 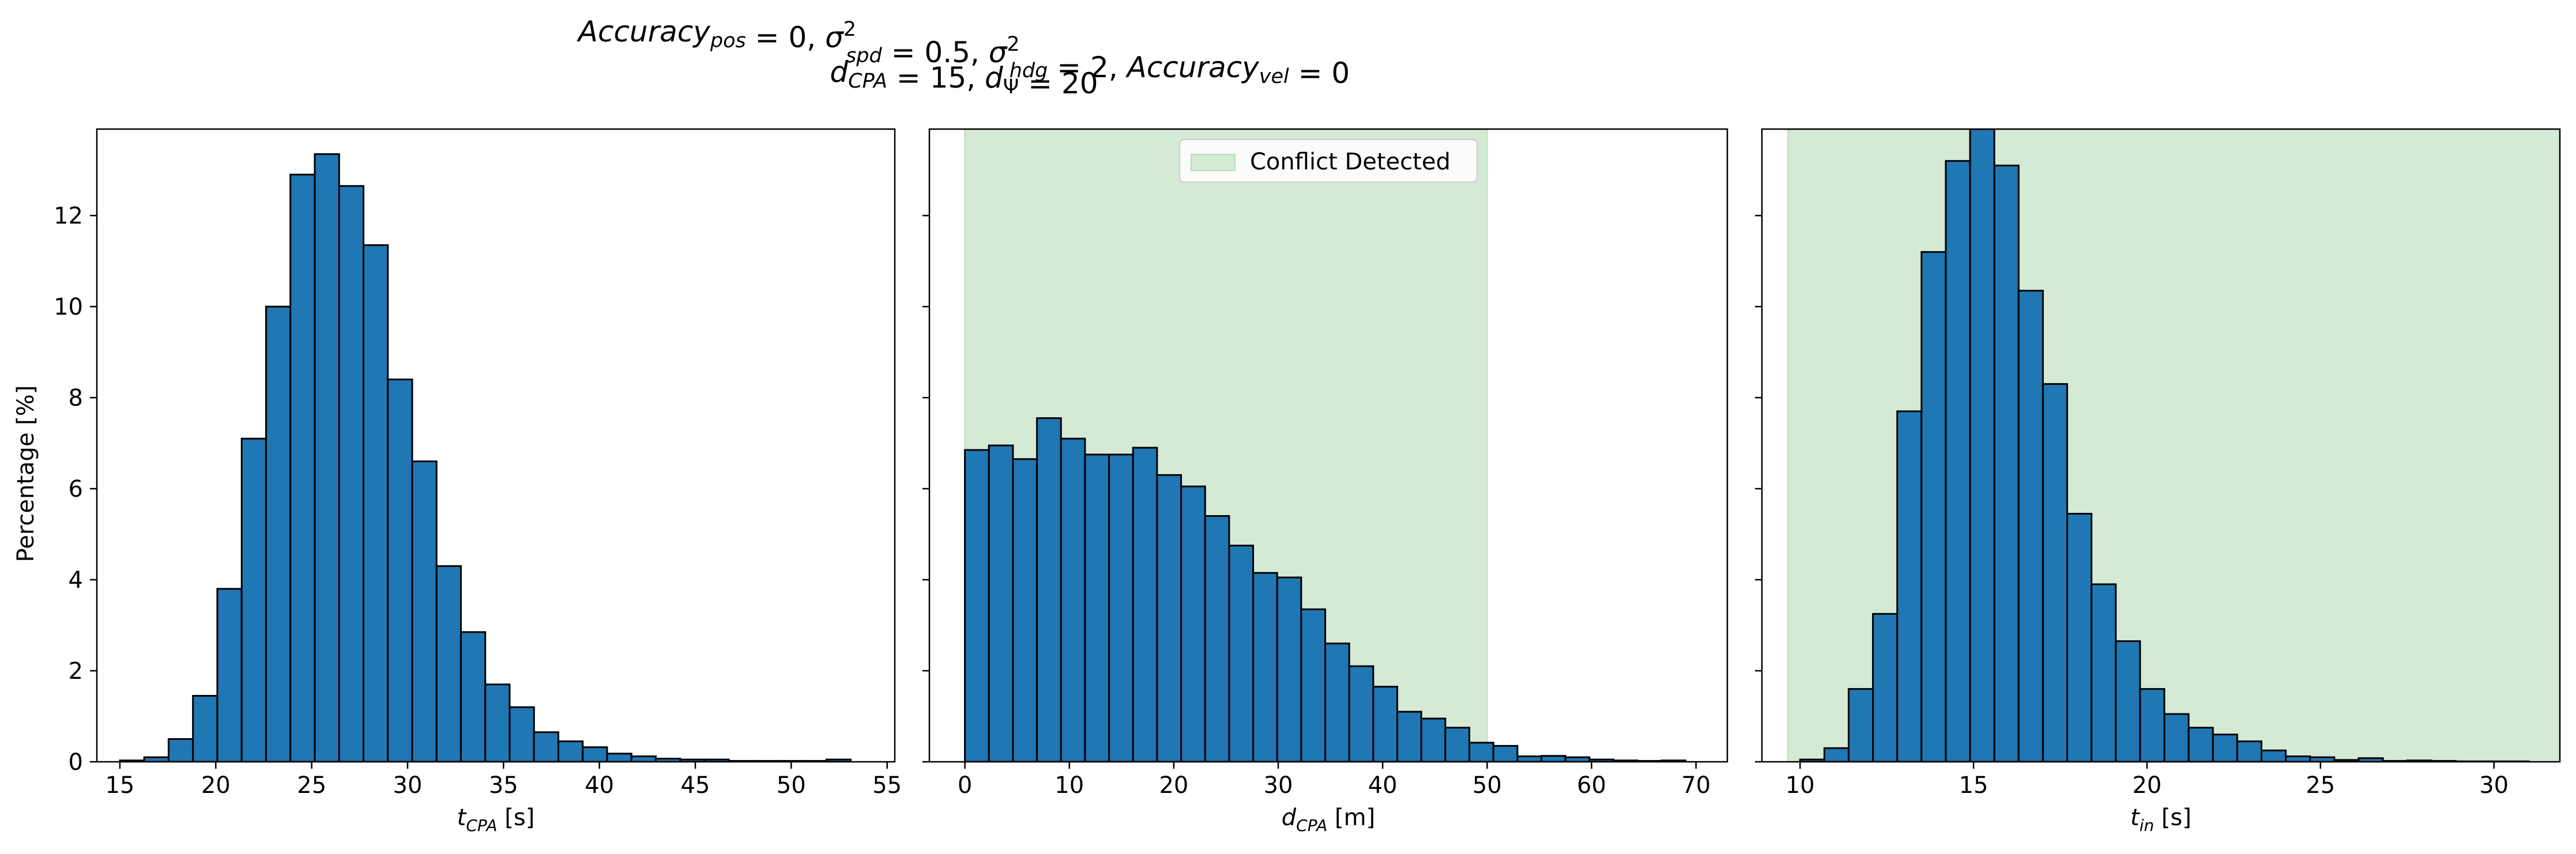 I want to click on x-tick-label: 70, so click(x=1696, y=785).